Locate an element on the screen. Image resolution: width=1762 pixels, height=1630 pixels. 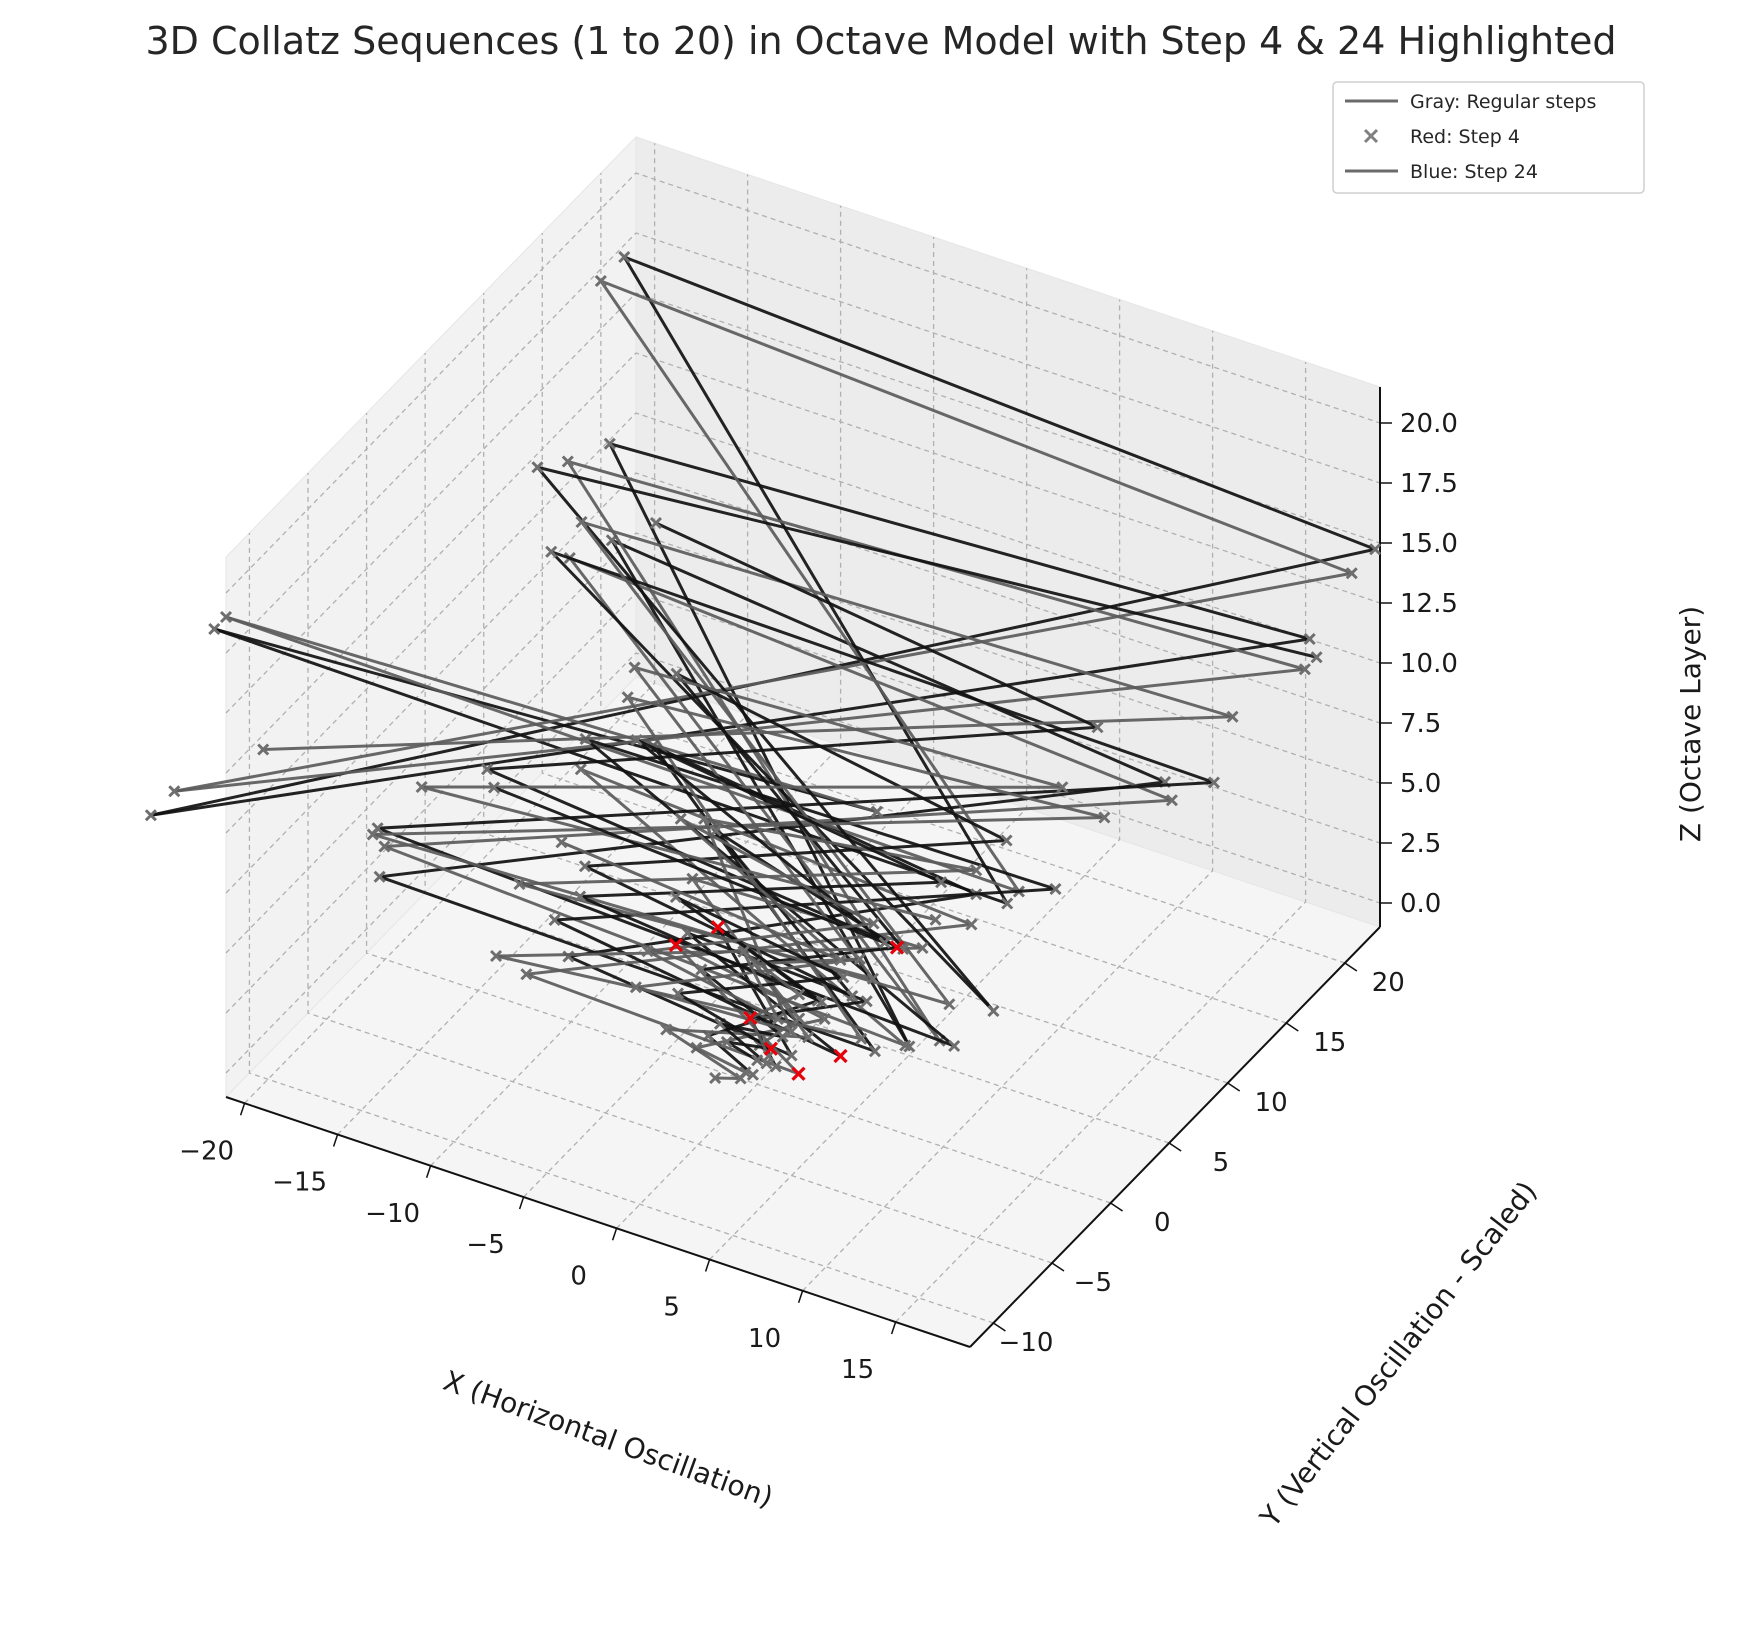
y-tick-label: 0 is located at coordinates (1162, 1223).